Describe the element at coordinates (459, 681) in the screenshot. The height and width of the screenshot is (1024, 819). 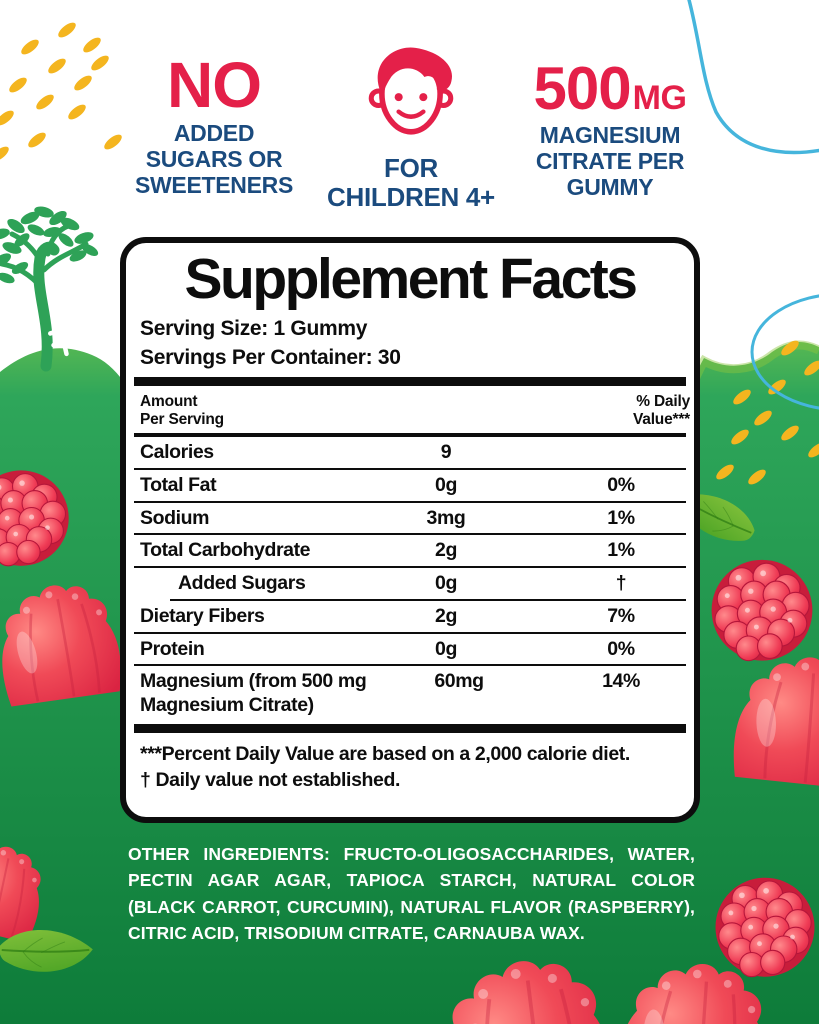
I see `nutrient-amount: 60mg` at that location.